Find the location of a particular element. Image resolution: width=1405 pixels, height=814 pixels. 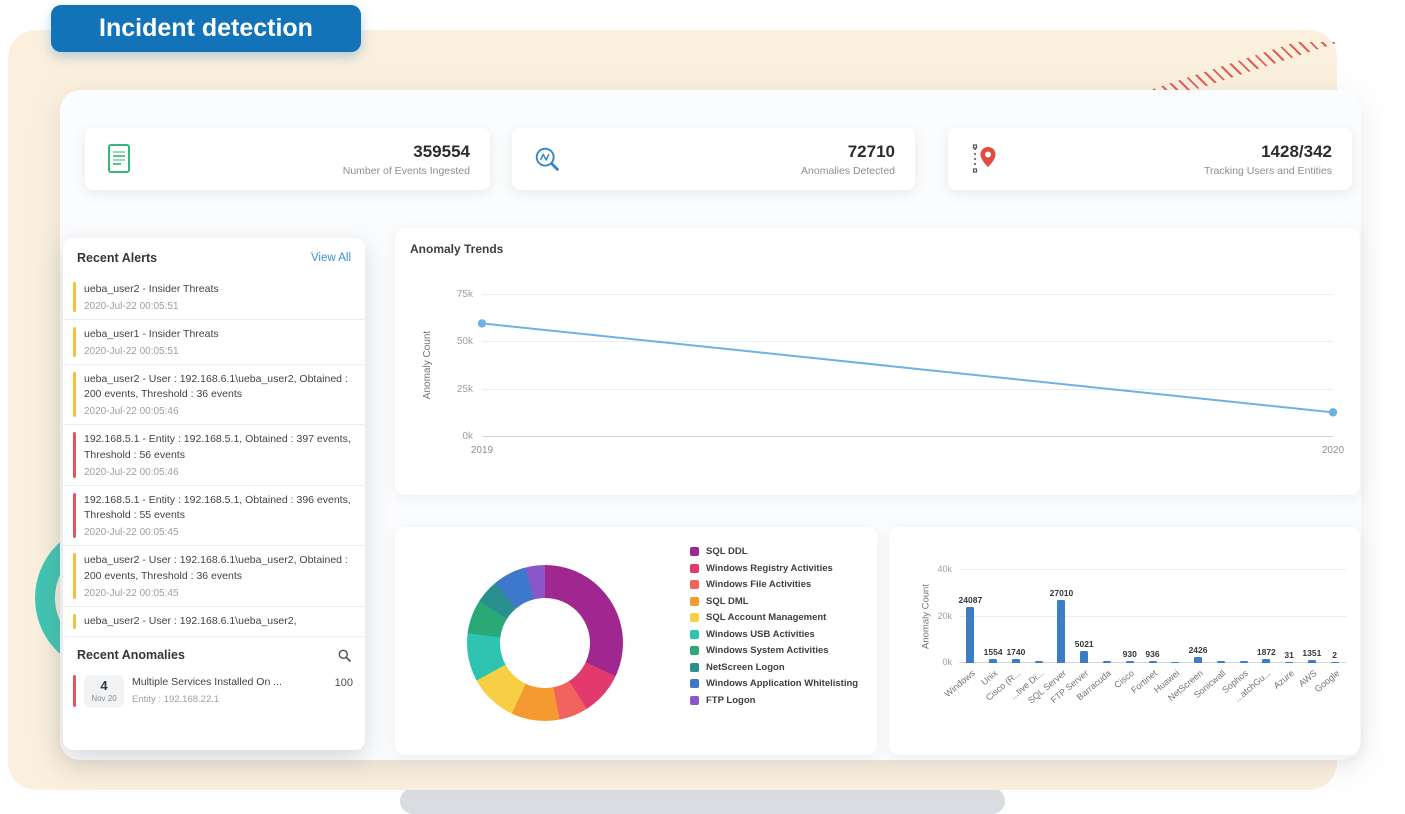

legend-item: SQL DDL is located at coordinates (774, 551).